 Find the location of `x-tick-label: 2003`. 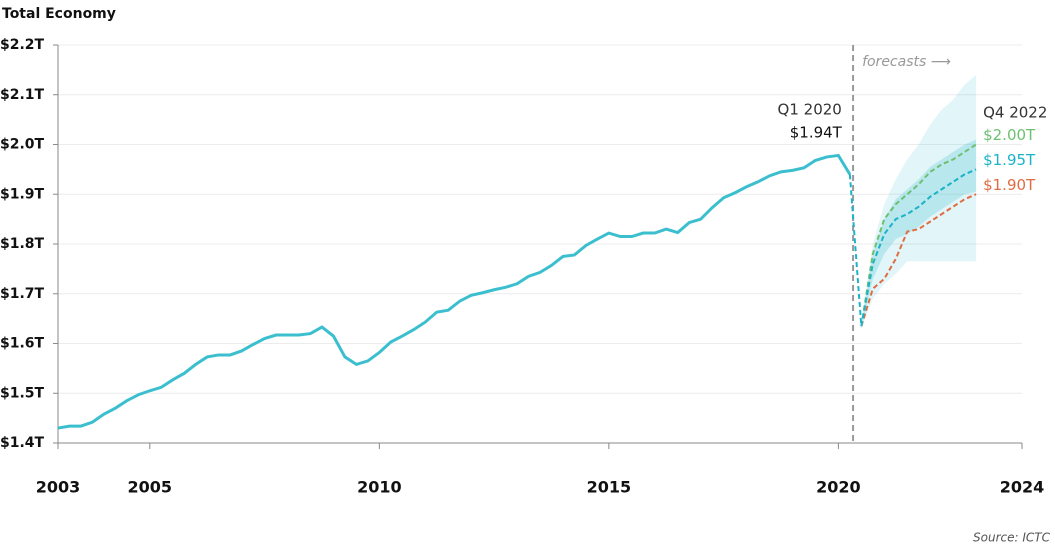

x-tick-label: 2003 is located at coordinates (58, 487).